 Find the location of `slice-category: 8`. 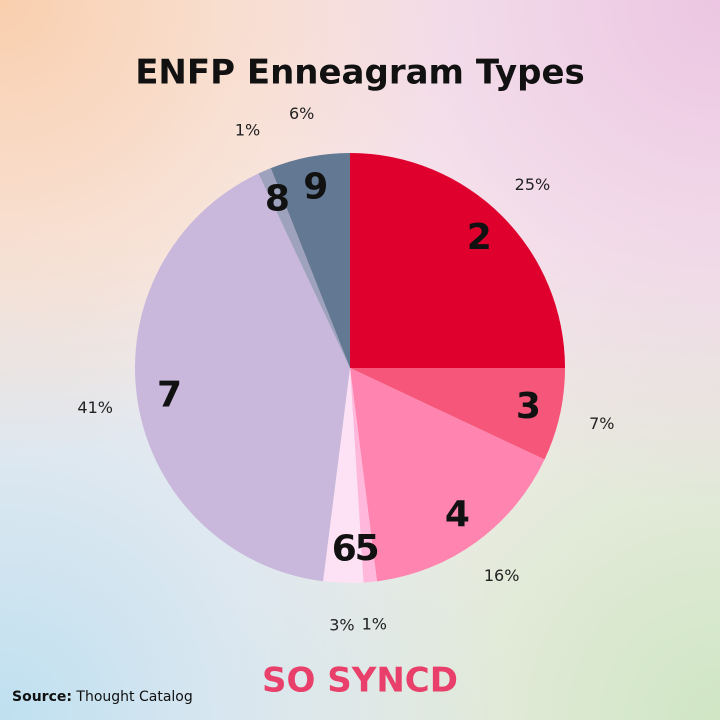

slice-category: 8 is located at coordinates (277, 198).